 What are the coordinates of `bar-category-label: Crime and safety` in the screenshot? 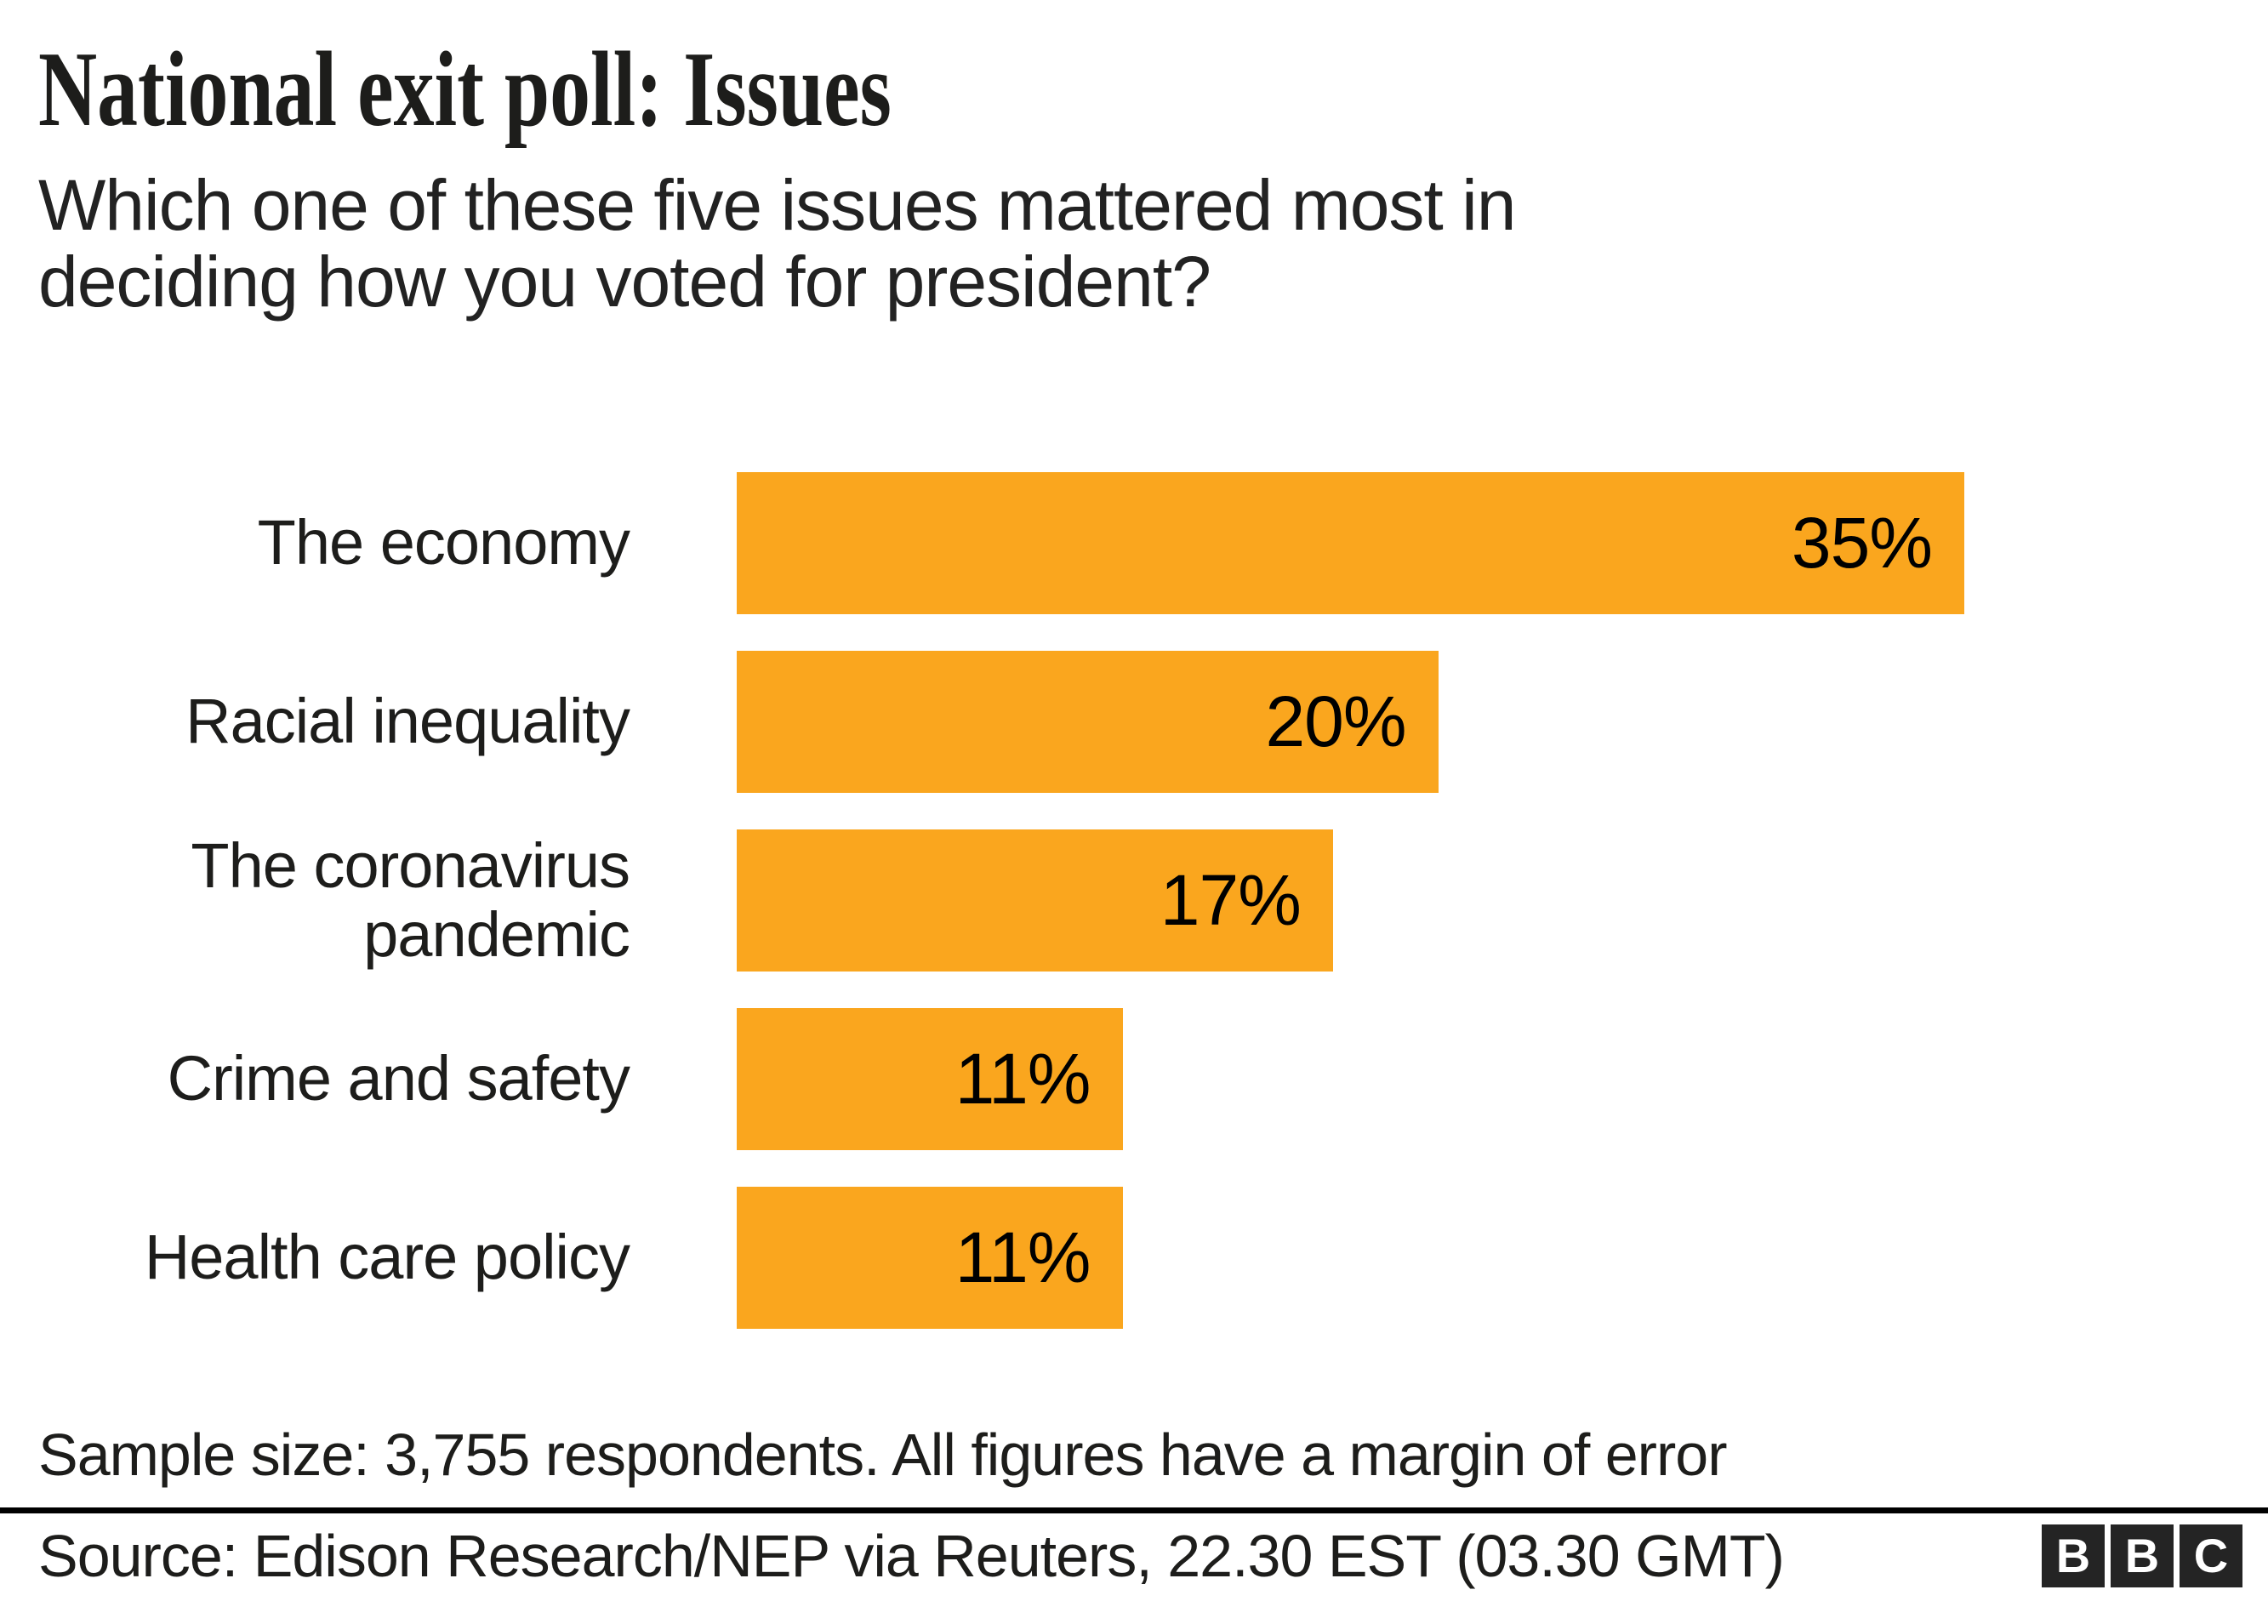 It's located at (399, 1078).